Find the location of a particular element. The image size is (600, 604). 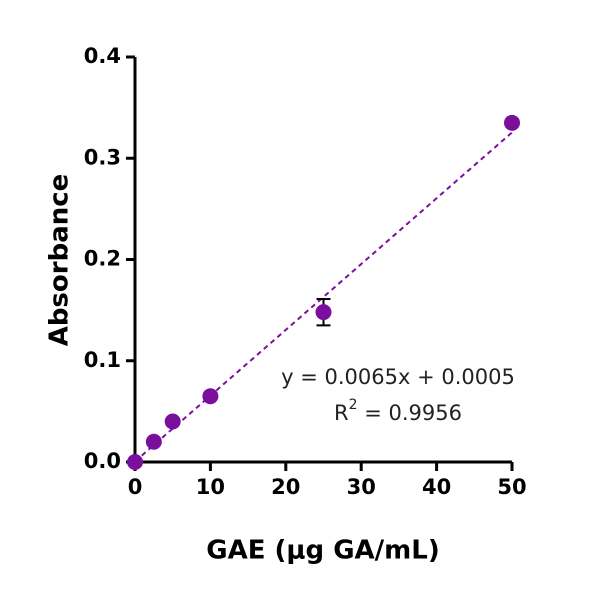

y-tick-label: 0.4 is located at coordinates (102, 56).